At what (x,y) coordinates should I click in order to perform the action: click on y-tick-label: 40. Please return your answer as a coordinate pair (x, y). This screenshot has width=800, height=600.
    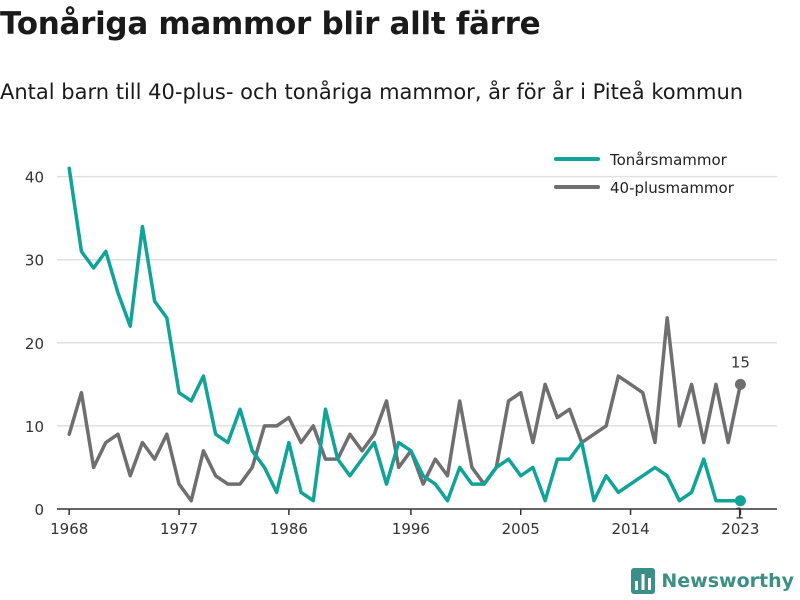
    Looking at the image, I should click on (34, 178).